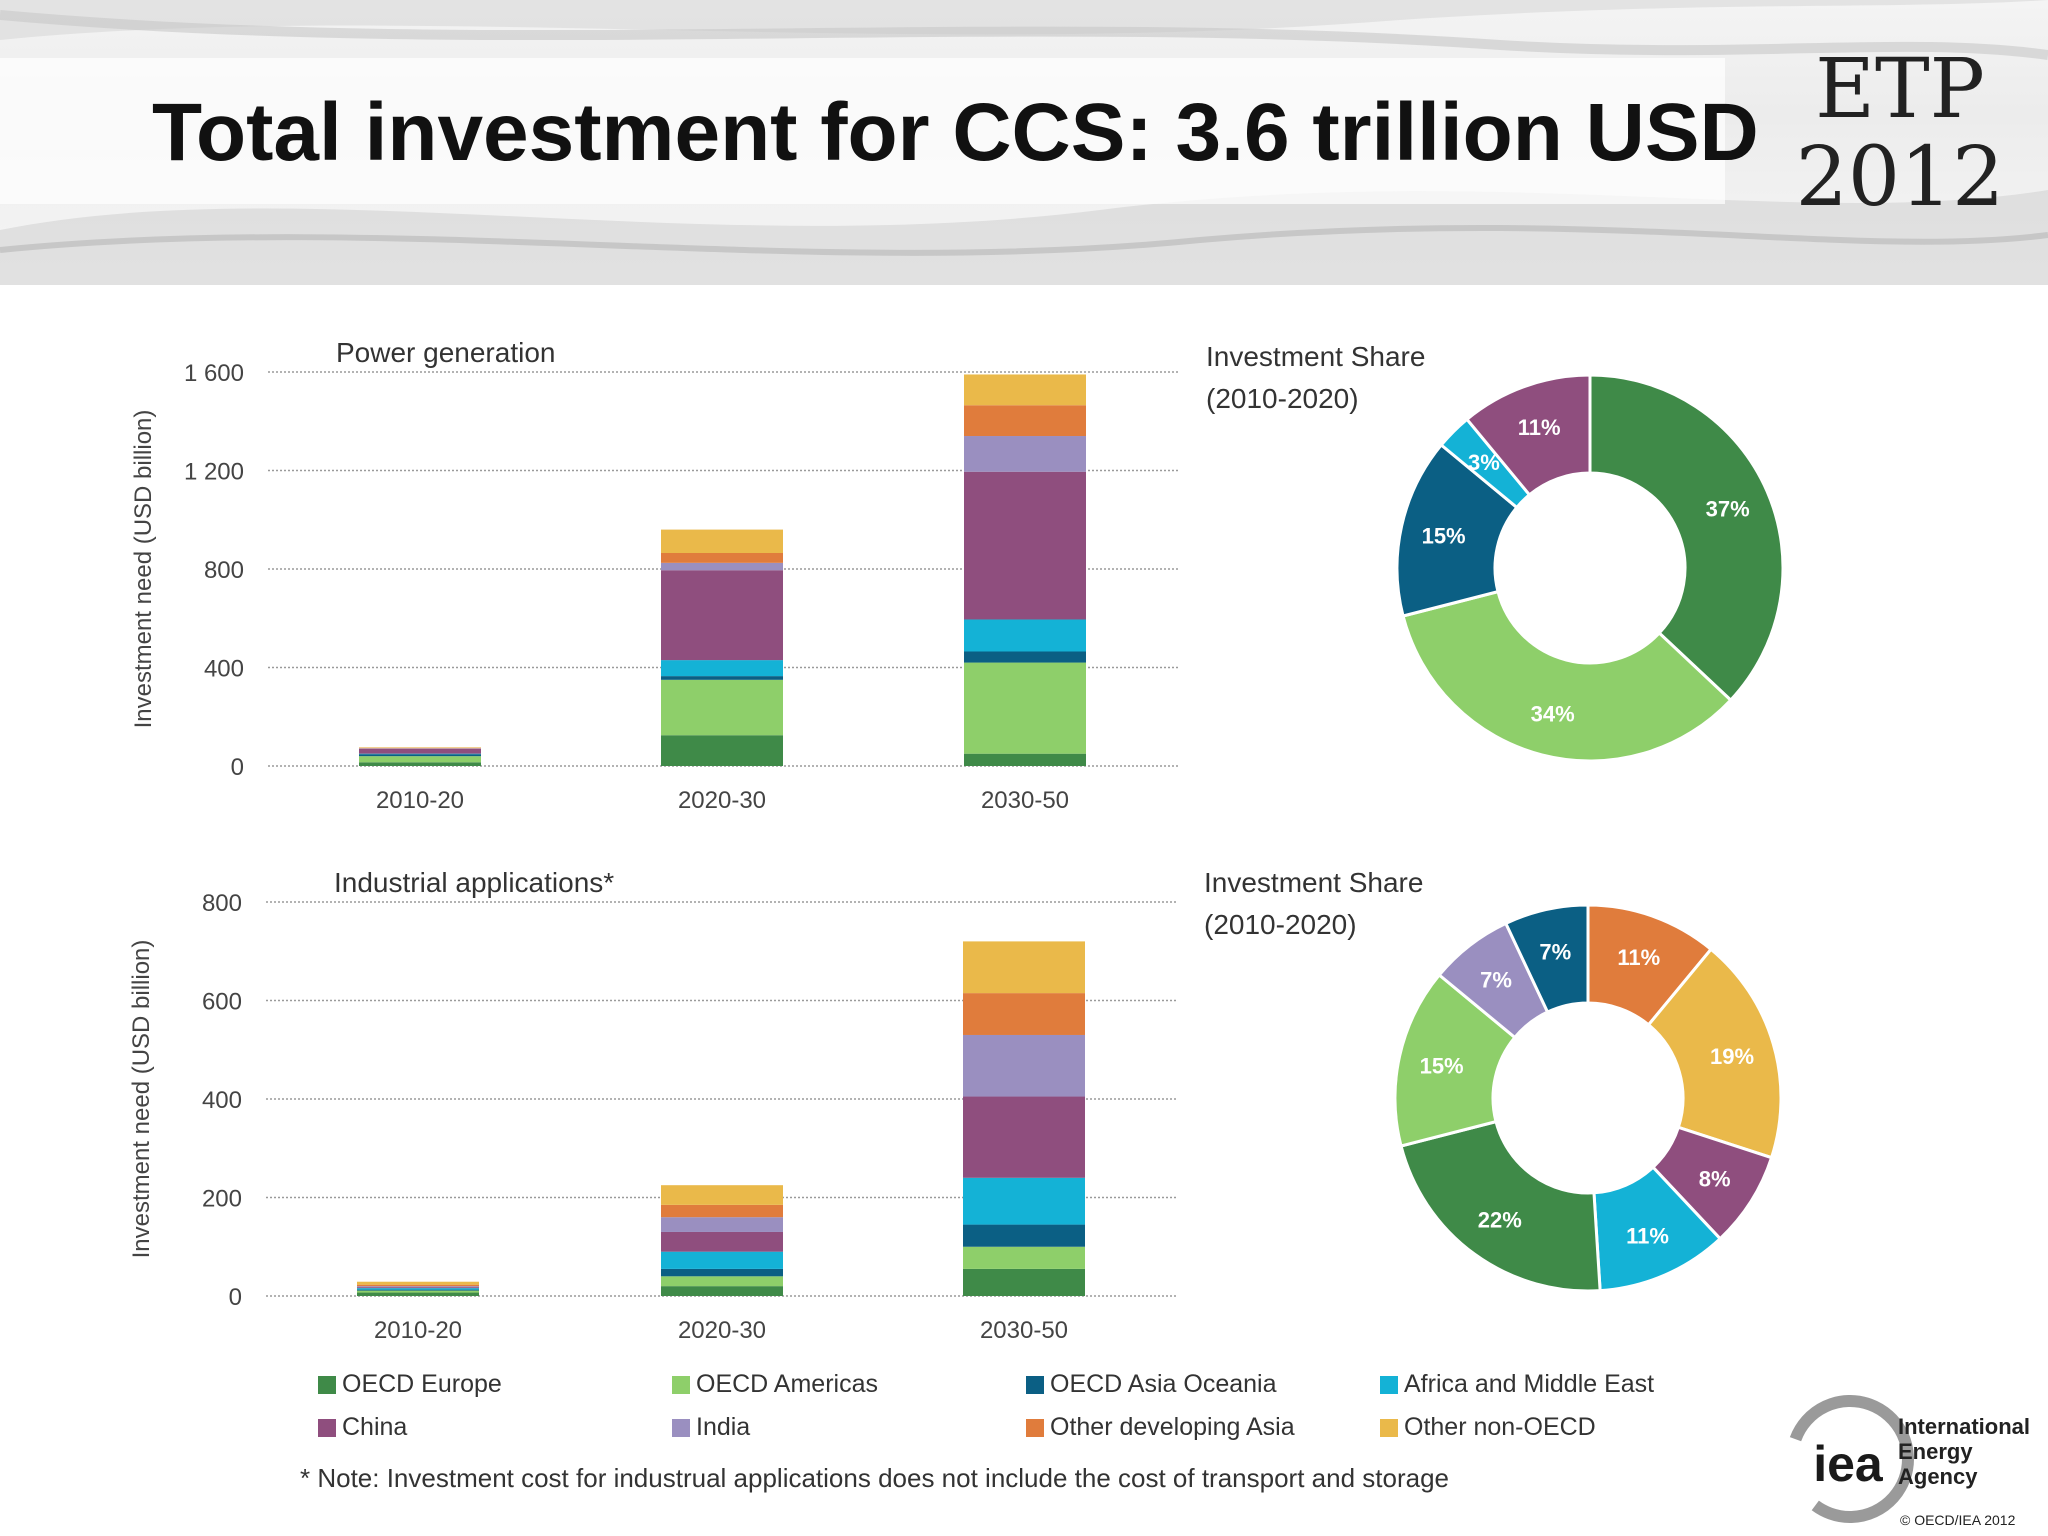  Describe the element at coordinates (1964, 1426) in the screenshot. I see `iea-logo-line1: International` at that location.